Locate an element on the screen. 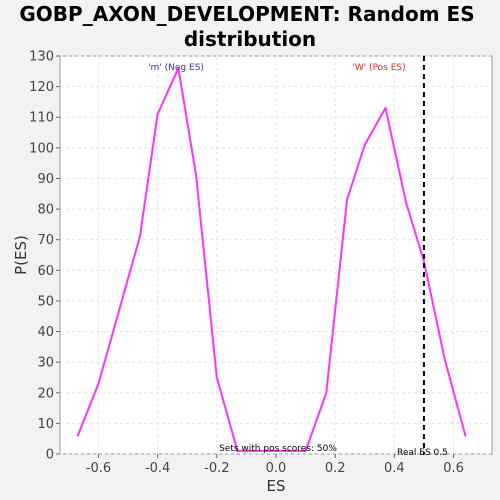 The image size is (500, 500). y-tick-label: 90 is located at coordinates (45, 179).